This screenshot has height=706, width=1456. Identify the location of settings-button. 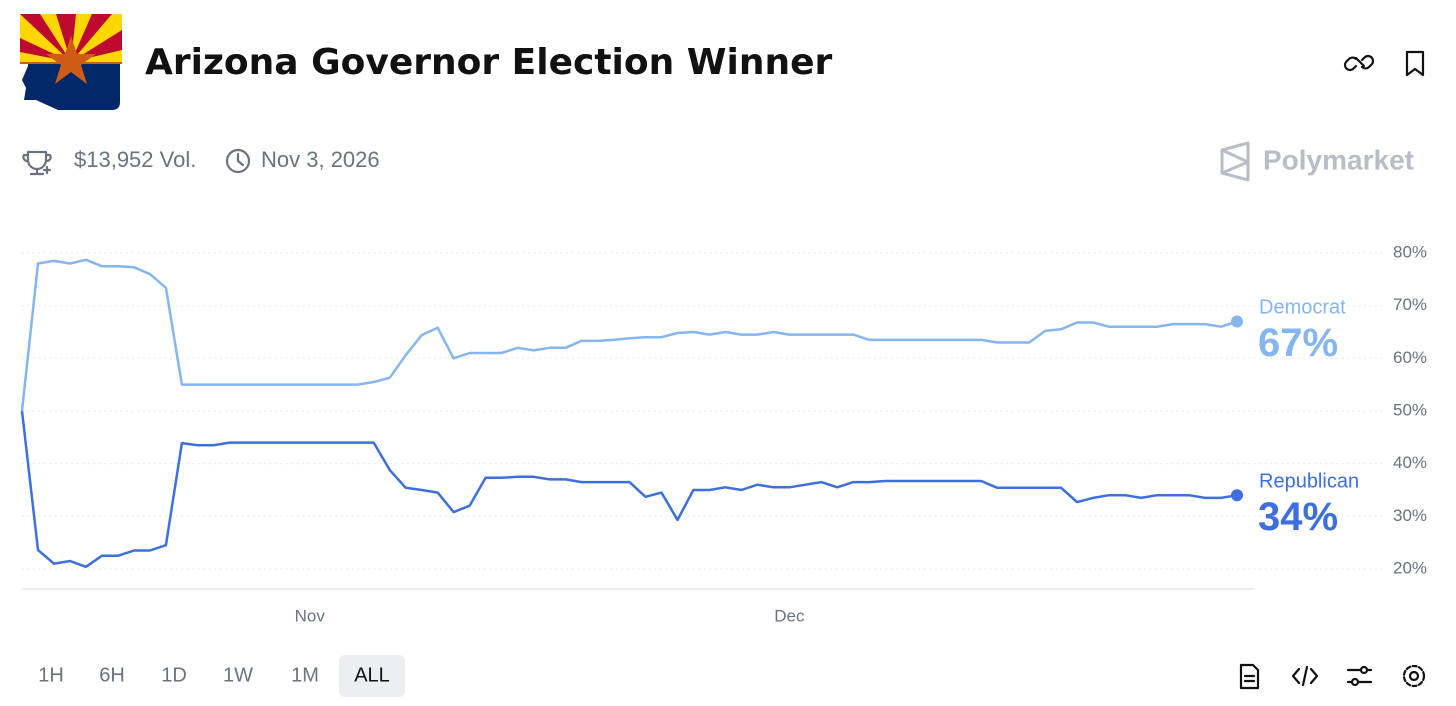
(1414, 676).